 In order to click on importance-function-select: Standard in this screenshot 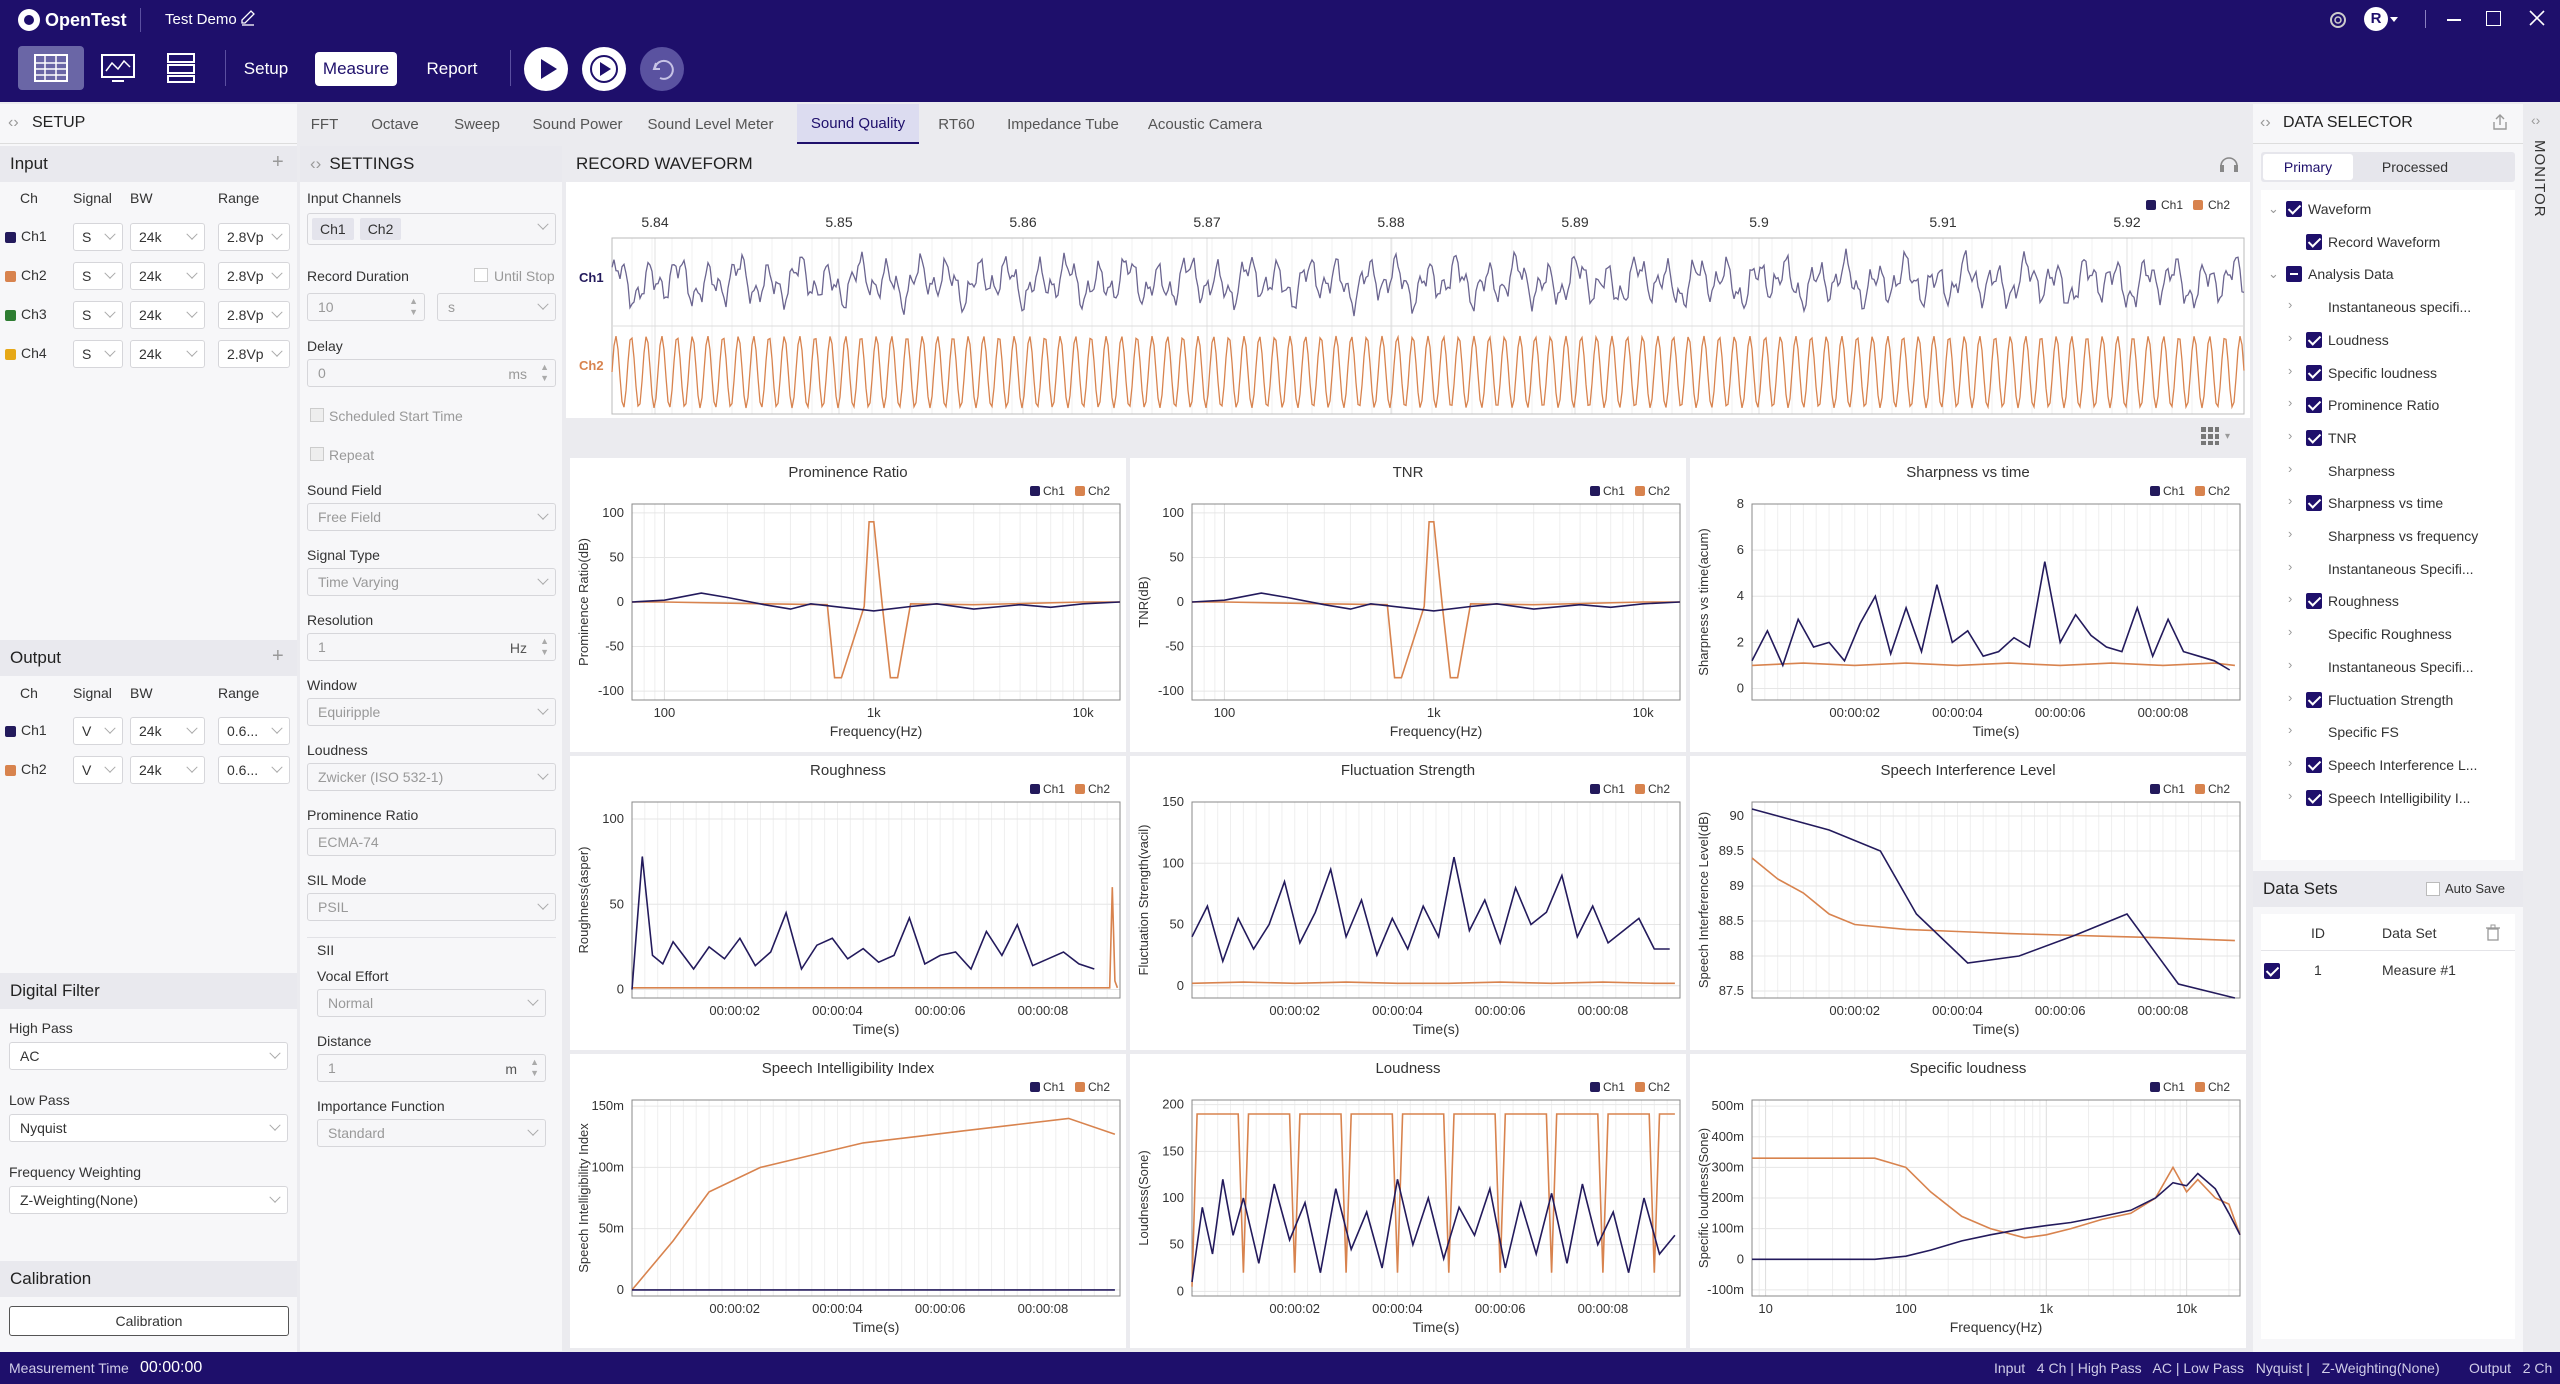, I will do `click(431, 1133)`.